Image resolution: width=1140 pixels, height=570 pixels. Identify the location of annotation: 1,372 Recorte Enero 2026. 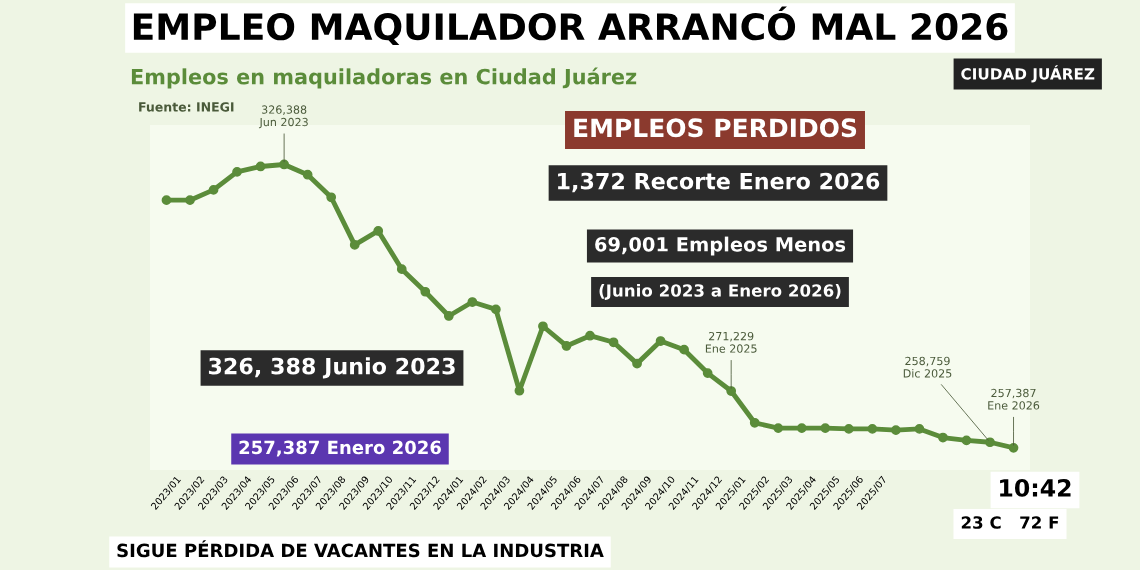
(719, 182).